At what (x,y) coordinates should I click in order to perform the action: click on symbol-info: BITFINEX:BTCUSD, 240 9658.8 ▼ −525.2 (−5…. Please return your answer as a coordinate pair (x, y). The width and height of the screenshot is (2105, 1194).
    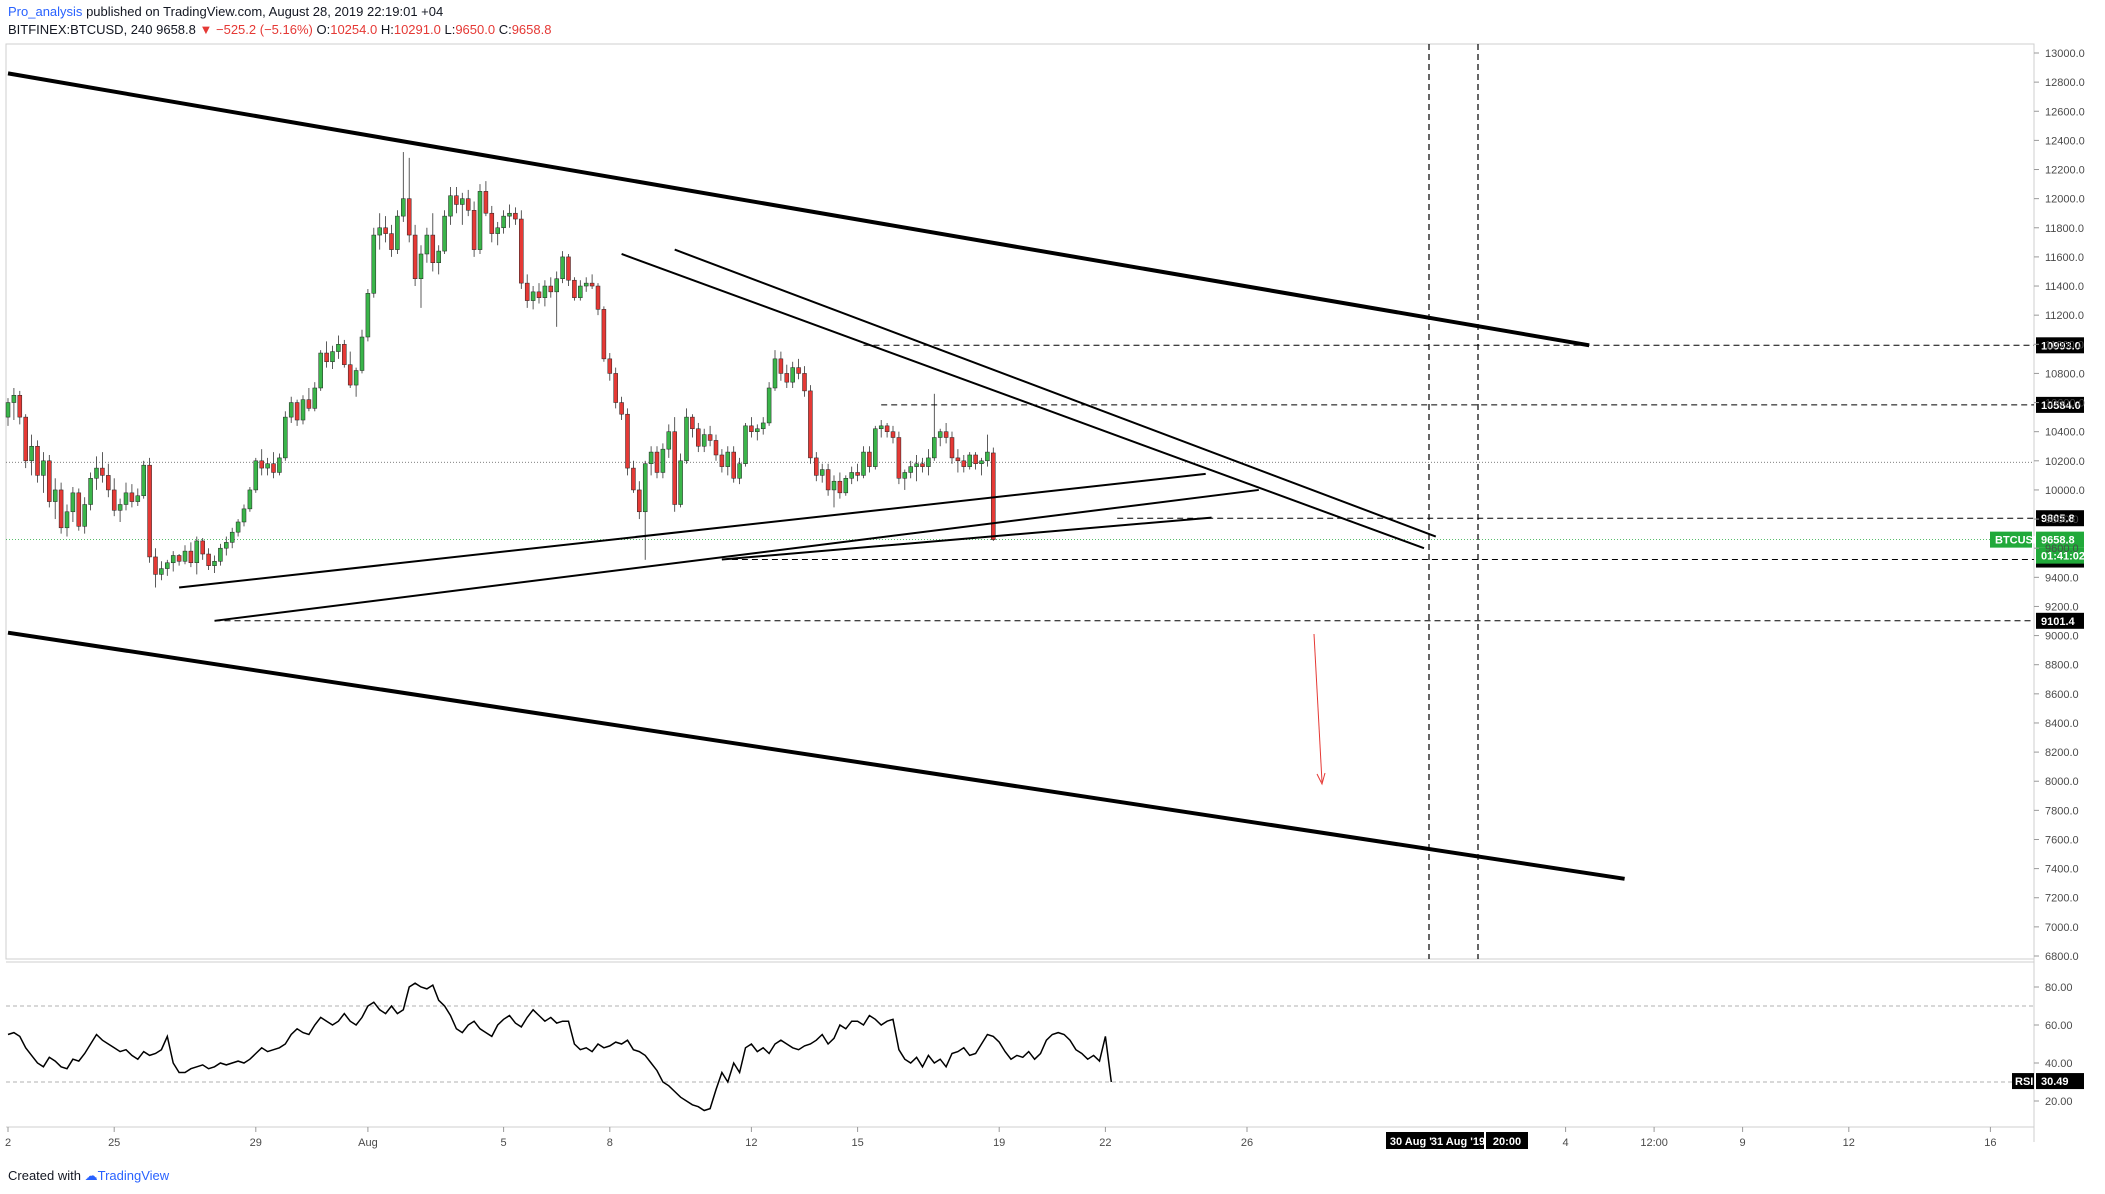
    Looking at the image, I should click on (279, 29).